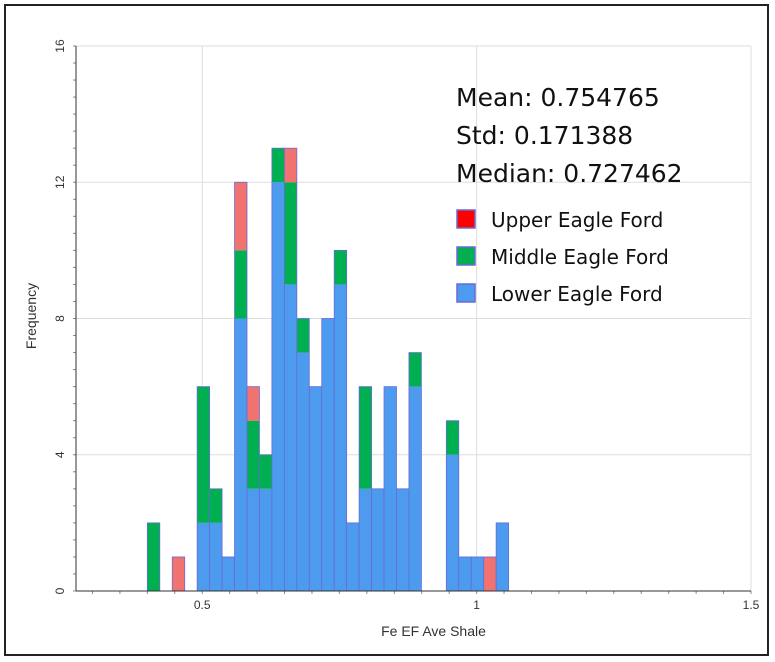 Image resolution: width=775 pixels, height=662 pixels. Describe the element at coordinates (751, 605) in the screenshot. I see `x-tick-label: 1.5` at that location.